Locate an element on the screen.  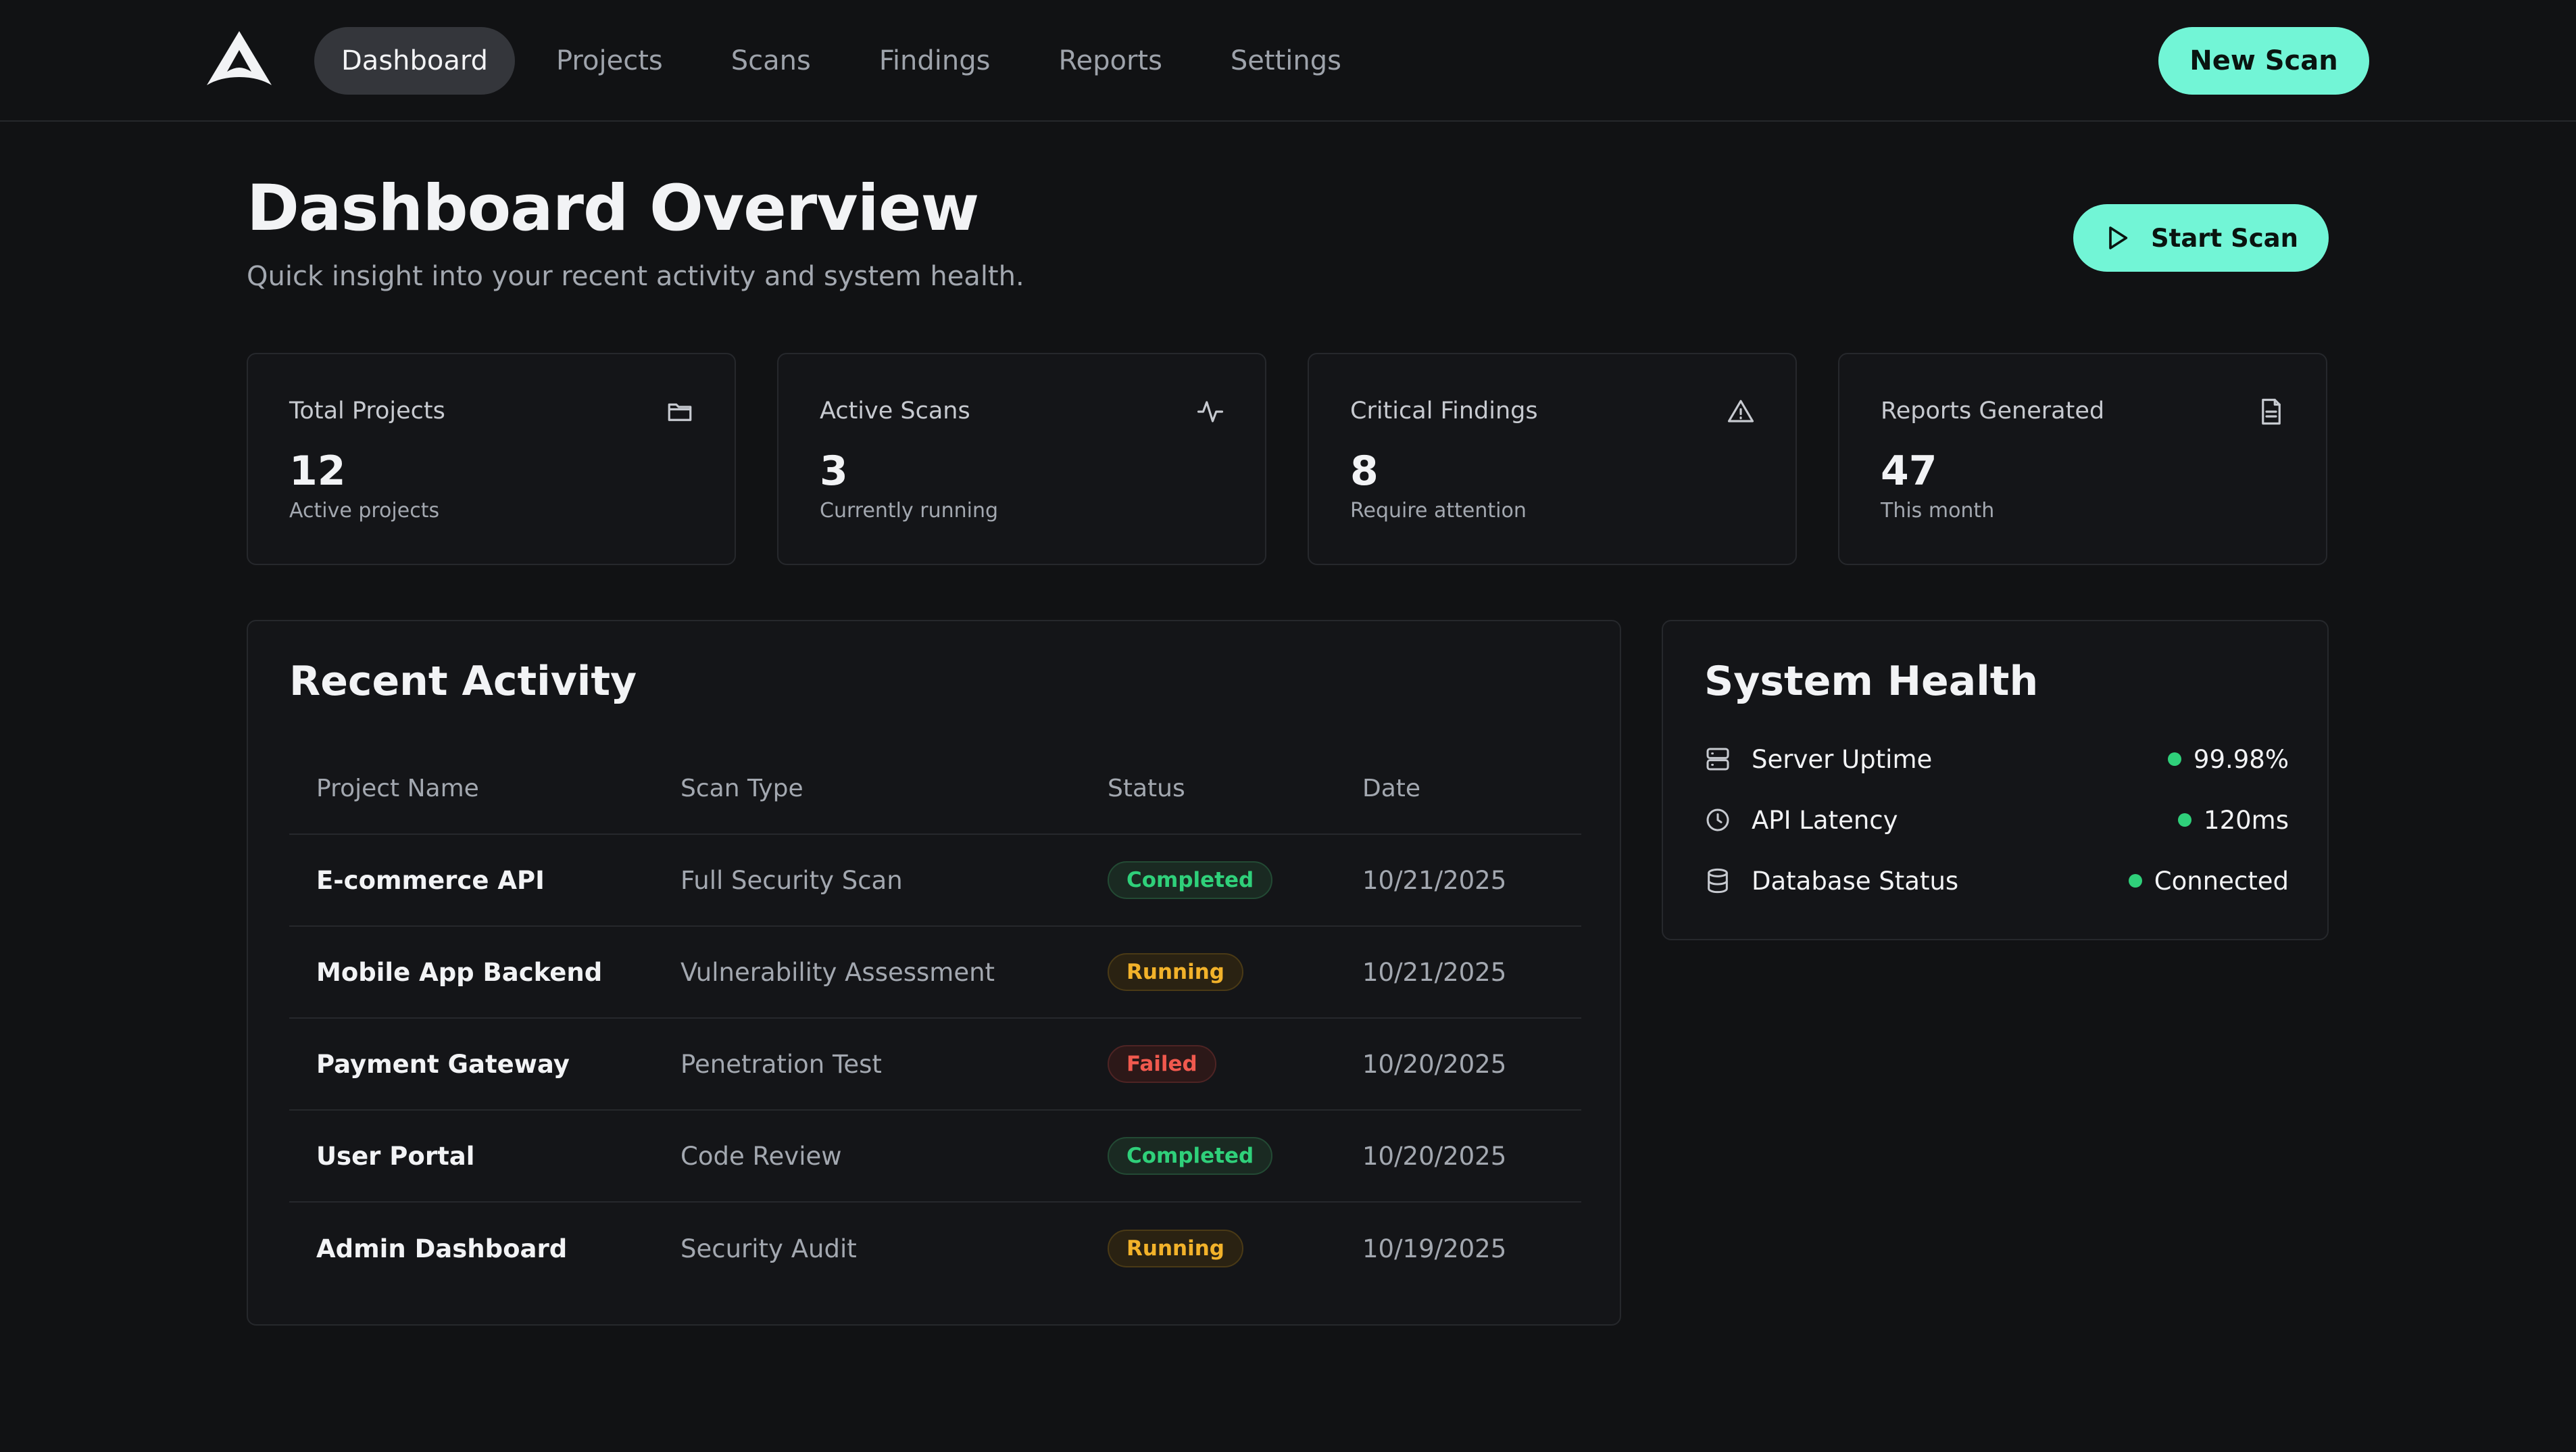
nav-settings: Settings is located at coordinates (1285, 60).